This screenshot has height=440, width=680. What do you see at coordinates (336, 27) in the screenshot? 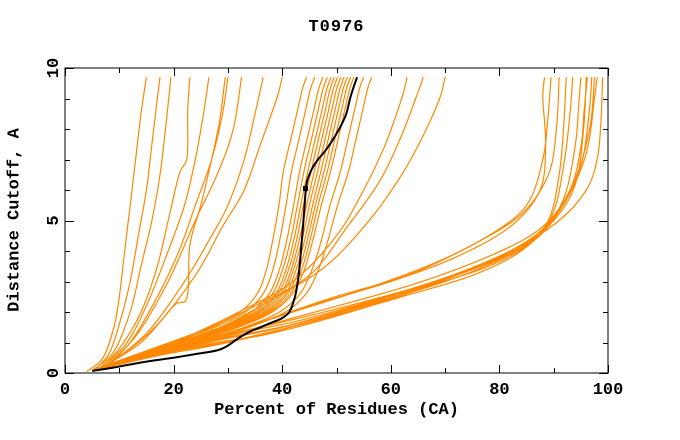
I see `chart-title: T0976` at bounding box center [336, 27].